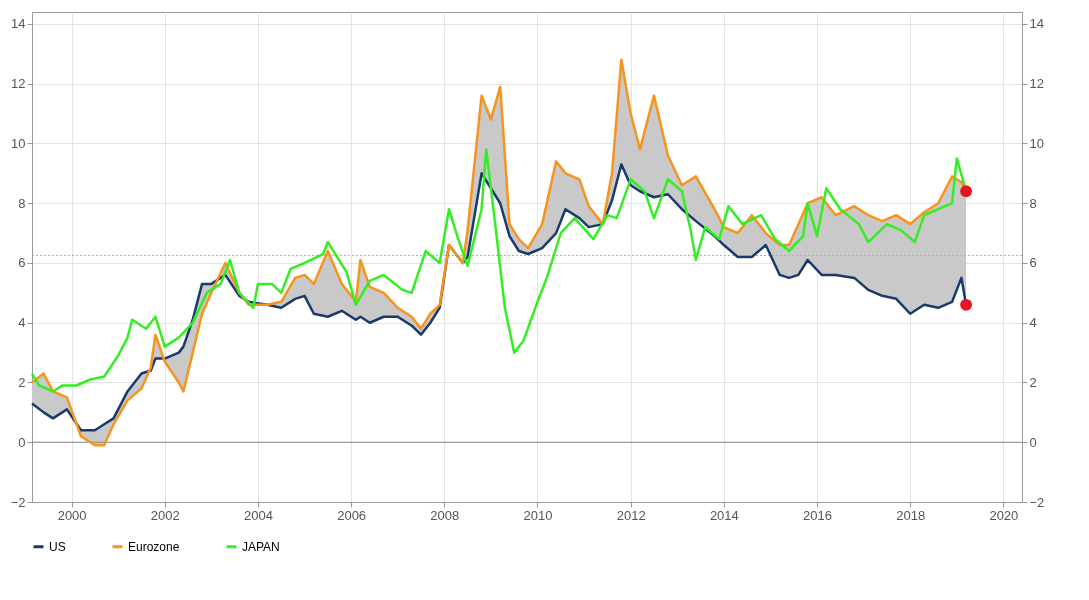 The image size is (1089, 600). What do you see at coordinates (18, 502) in the screenshot?
I see `y-tick-label: −2` at bounding box center [18, 502].